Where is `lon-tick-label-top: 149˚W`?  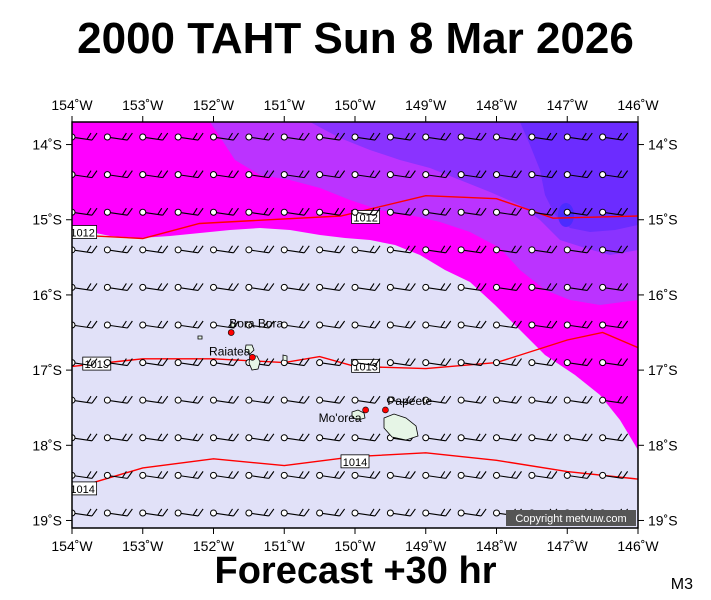 lon-tick-label-top: 149˚W is located at coordinates (426, 105).